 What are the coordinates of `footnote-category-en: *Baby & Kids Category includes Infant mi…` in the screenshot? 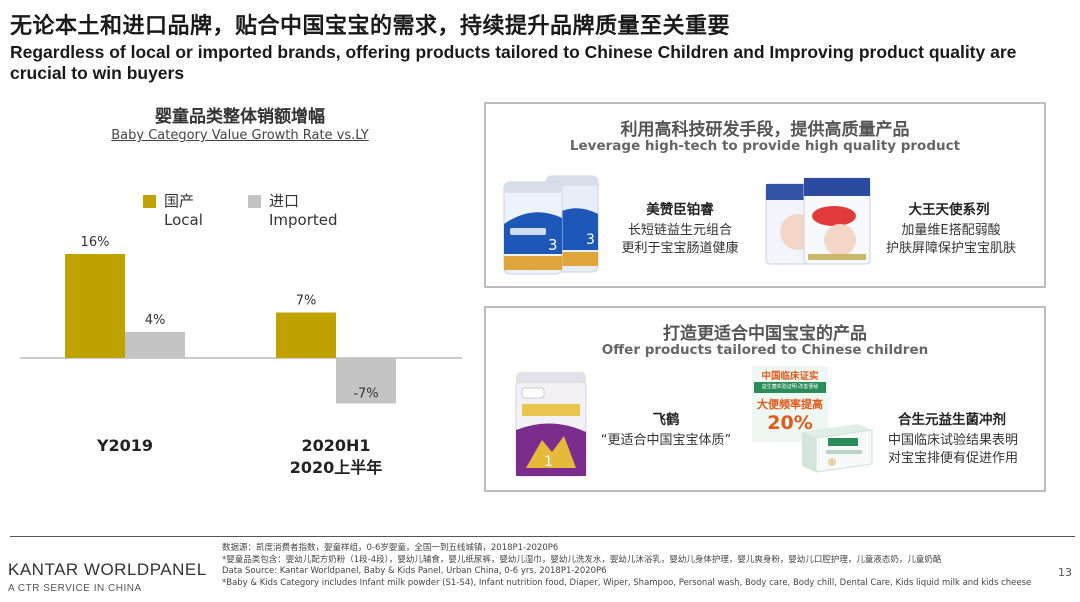 It's located at (627, 582).